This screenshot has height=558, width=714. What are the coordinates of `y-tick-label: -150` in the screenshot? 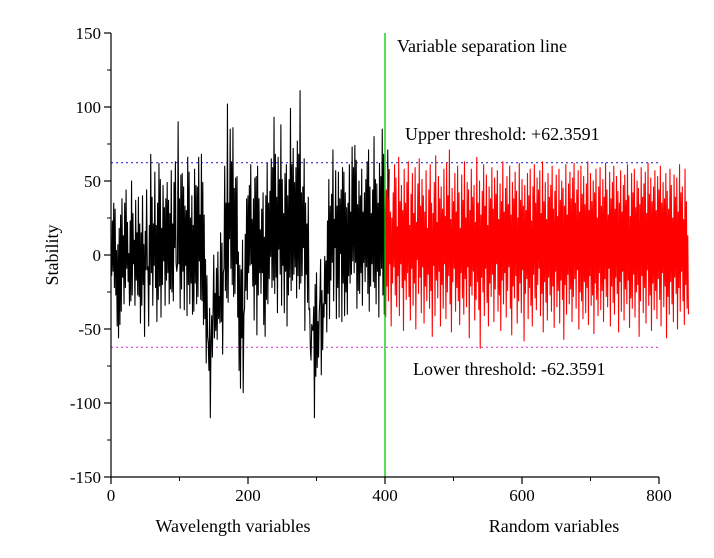 It's located at (85, 477).